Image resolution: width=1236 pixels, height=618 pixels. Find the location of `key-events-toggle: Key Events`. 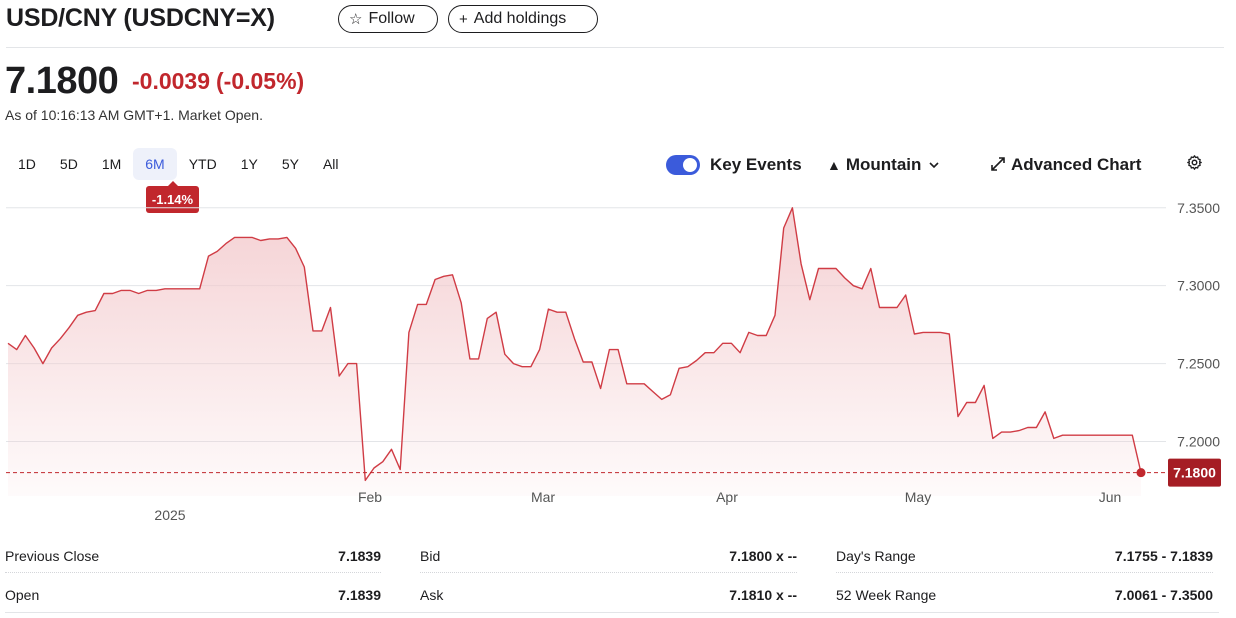

key-events-toggle: Key Events is located at coordinates (734, 165).